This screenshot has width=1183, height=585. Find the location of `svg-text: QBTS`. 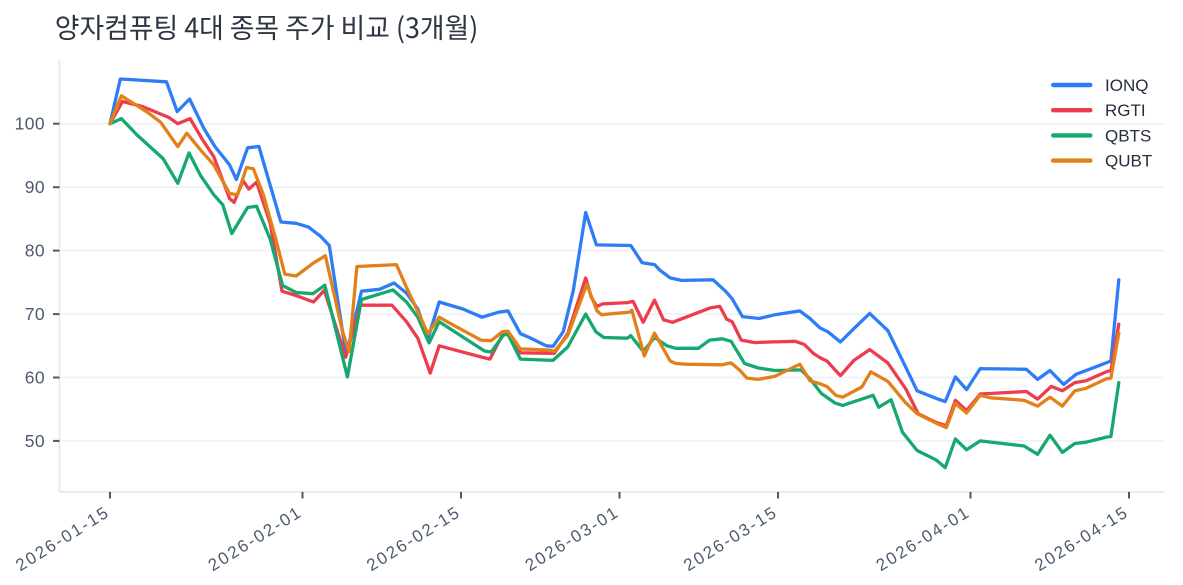

svg-text: QBTS is located at coordinates (1128, 135).